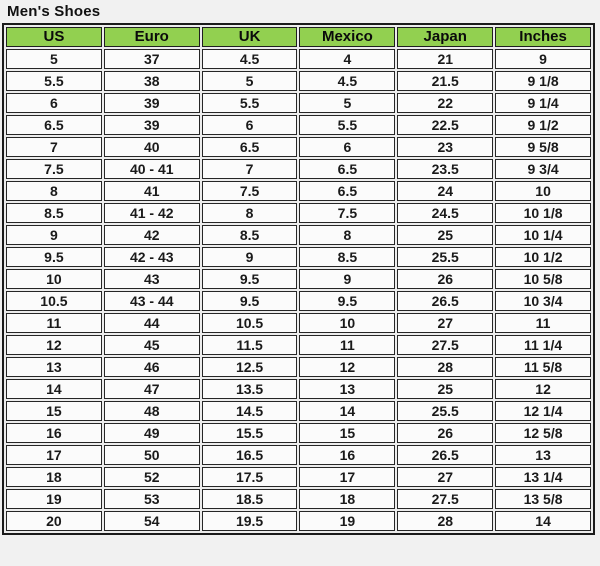 This screenshot has height=566, width=600. Describe the element at coordinates (151, 477) in the screenshot. I see `table-cell: 52` at that location.